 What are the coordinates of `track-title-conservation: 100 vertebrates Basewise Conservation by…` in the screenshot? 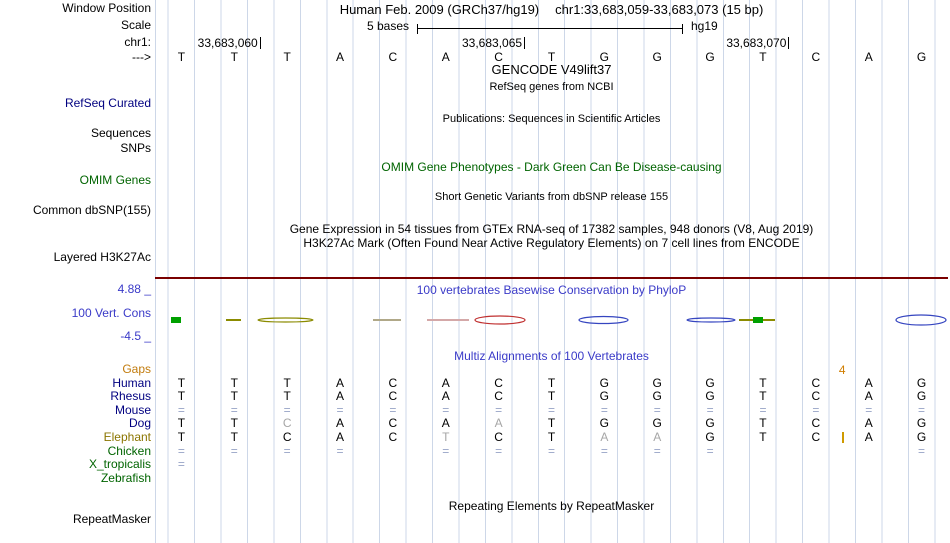 It's located at (551, 290).